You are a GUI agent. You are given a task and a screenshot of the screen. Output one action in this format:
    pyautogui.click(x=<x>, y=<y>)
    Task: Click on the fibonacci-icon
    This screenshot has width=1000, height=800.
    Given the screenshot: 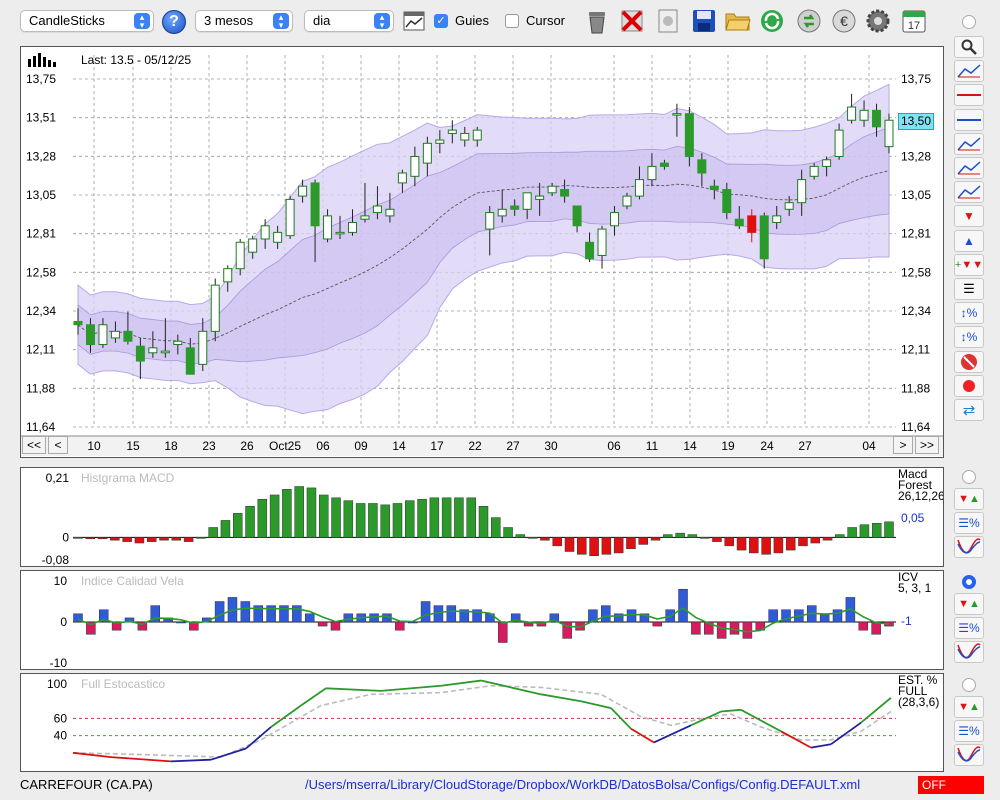 What is the action you would take?
    pyautogui.click(x=969, y=192)
    